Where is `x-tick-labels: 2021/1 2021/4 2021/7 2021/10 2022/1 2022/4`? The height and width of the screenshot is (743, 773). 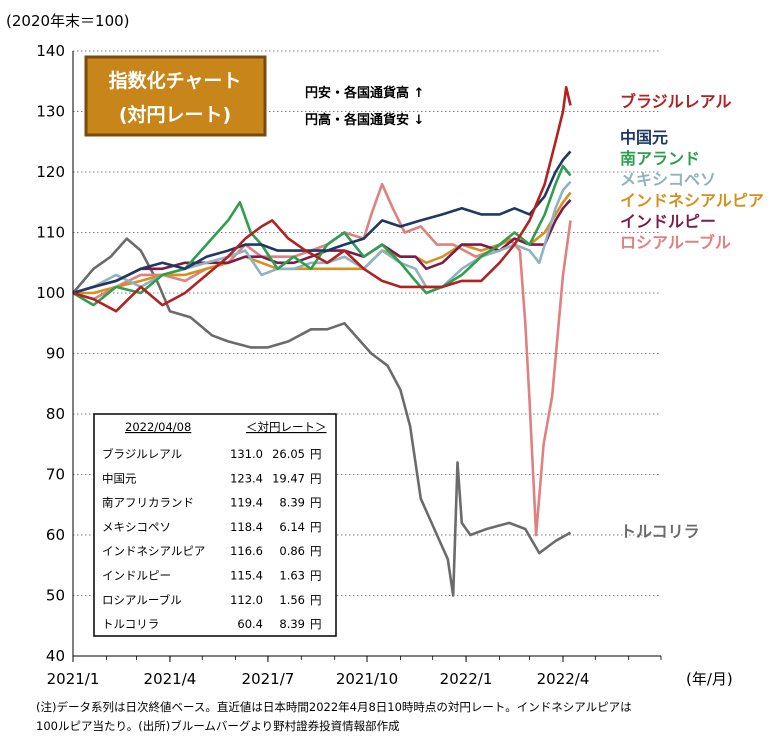
x-tick-labels: 2021/1 2021/4 2021/7 2021/10 2022/1 2022/4 is located at coordinates (354, 672).